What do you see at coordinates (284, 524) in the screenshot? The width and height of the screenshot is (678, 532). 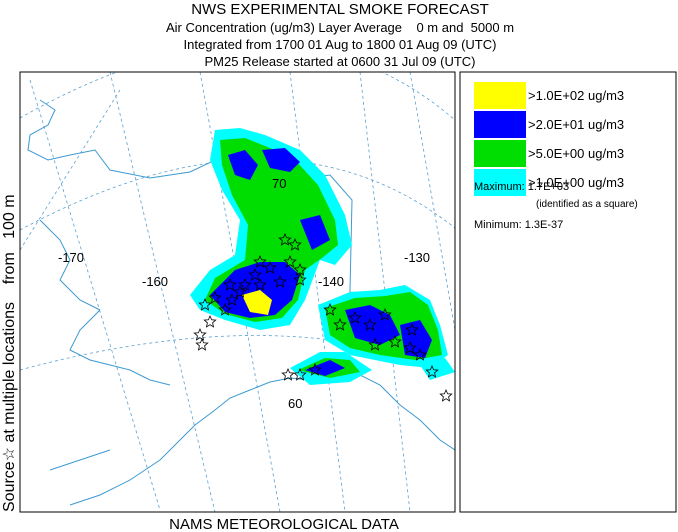 I see `footer: NAMS METEOROLOGICAL DATA` at bounding box center [284, 524].